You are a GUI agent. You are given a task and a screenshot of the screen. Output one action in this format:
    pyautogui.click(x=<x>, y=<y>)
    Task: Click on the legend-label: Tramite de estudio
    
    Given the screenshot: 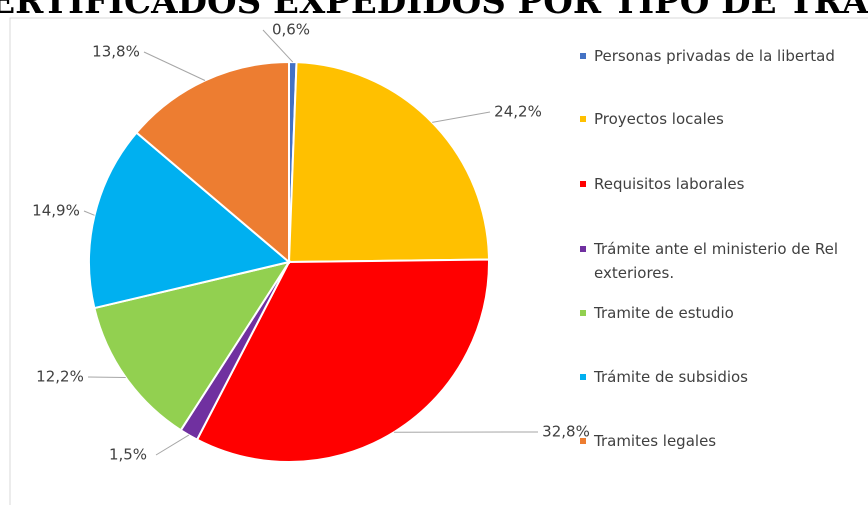 What is the action you would take?
    pyautogui.click(x=664, y=313)
    